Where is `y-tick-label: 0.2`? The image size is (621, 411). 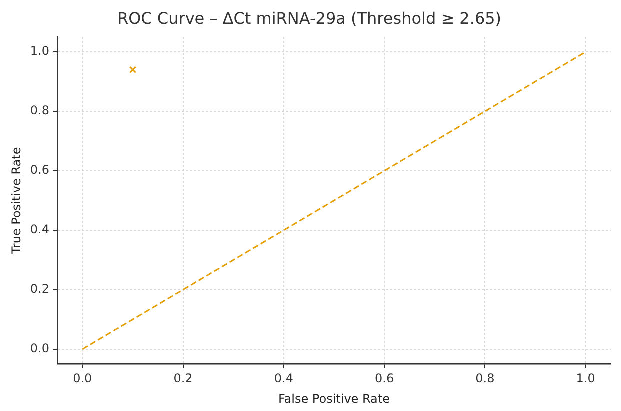
y-tick-label: 0.2 is located at coordinates (40, 289).